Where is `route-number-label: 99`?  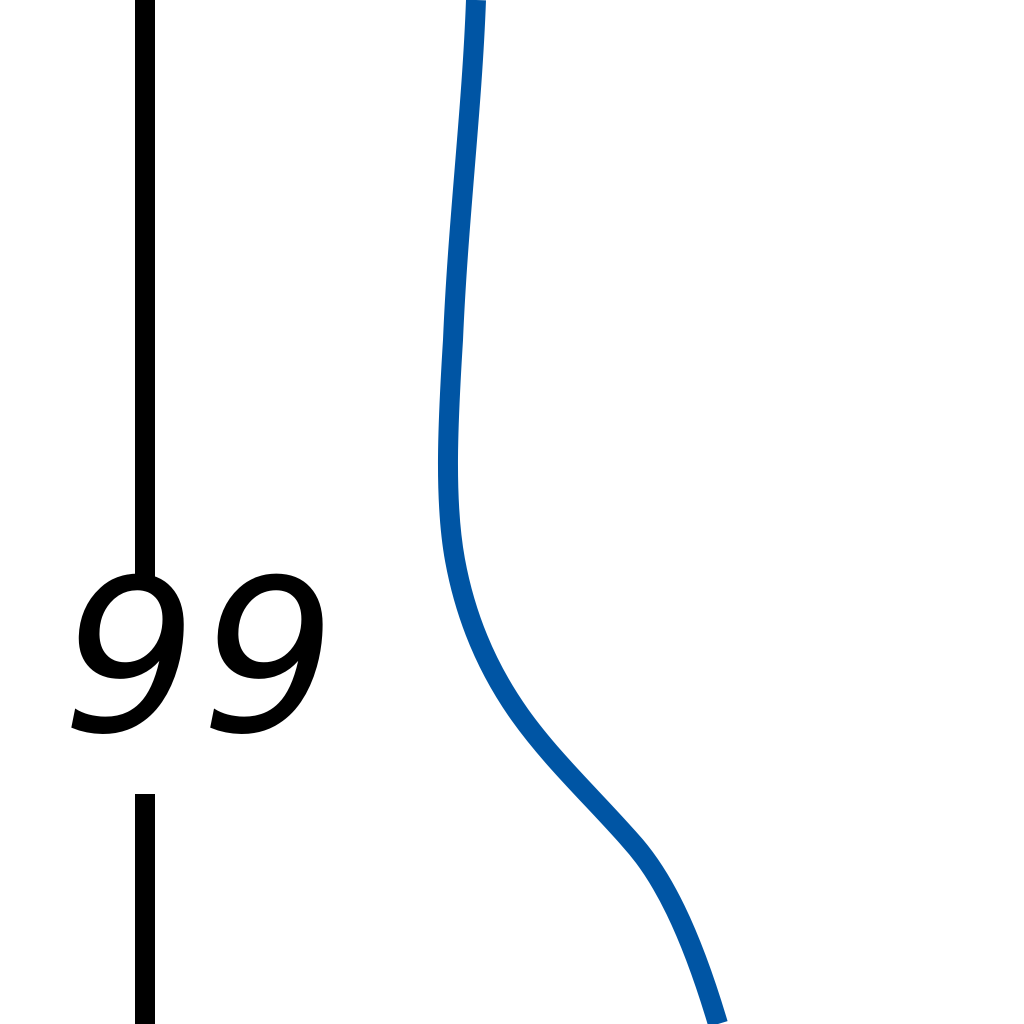
route-number-label: 99 is located at coordinates (201, 657).